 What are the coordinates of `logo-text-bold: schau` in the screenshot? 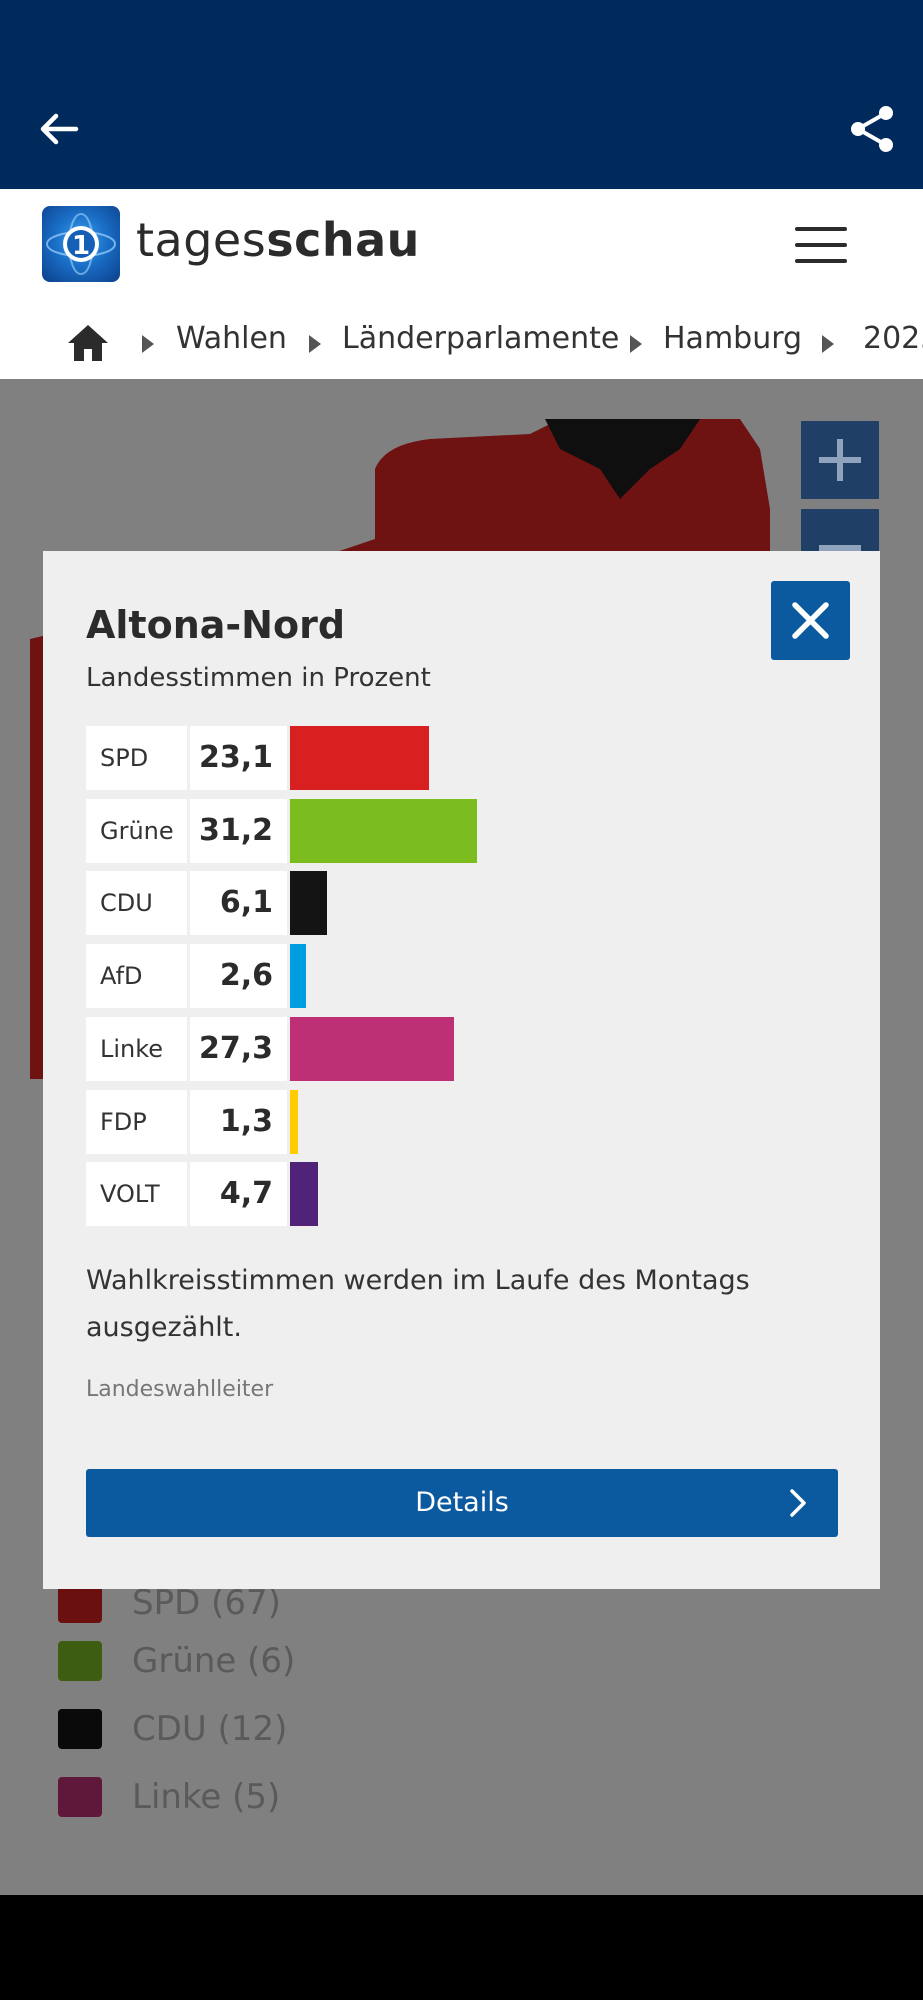 It's located at (343, 240).